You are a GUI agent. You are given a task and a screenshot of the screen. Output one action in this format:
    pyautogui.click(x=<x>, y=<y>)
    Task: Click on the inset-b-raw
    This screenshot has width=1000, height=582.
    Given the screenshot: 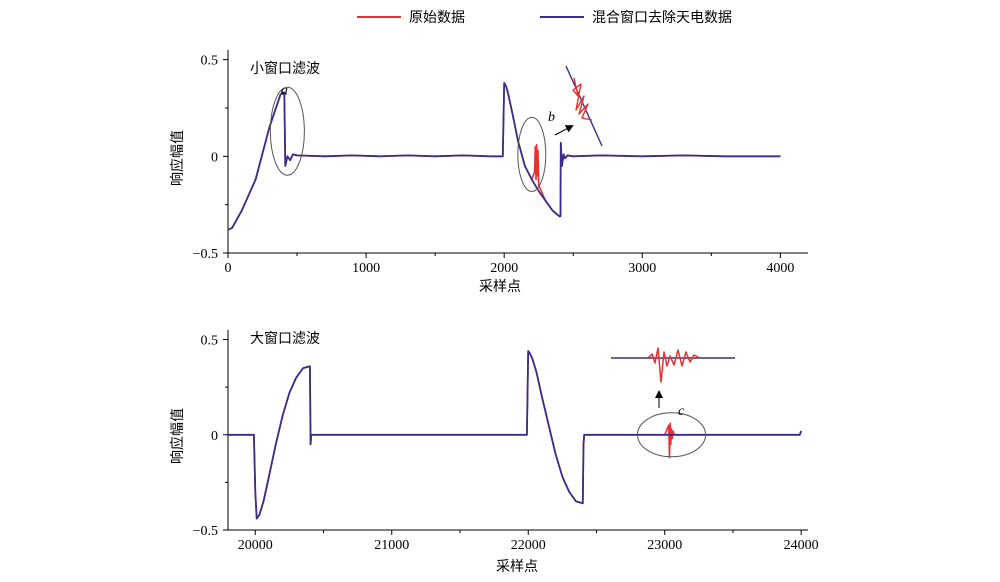 What is the action you would take?
    pyautogui.click(x=582, y=99)
    